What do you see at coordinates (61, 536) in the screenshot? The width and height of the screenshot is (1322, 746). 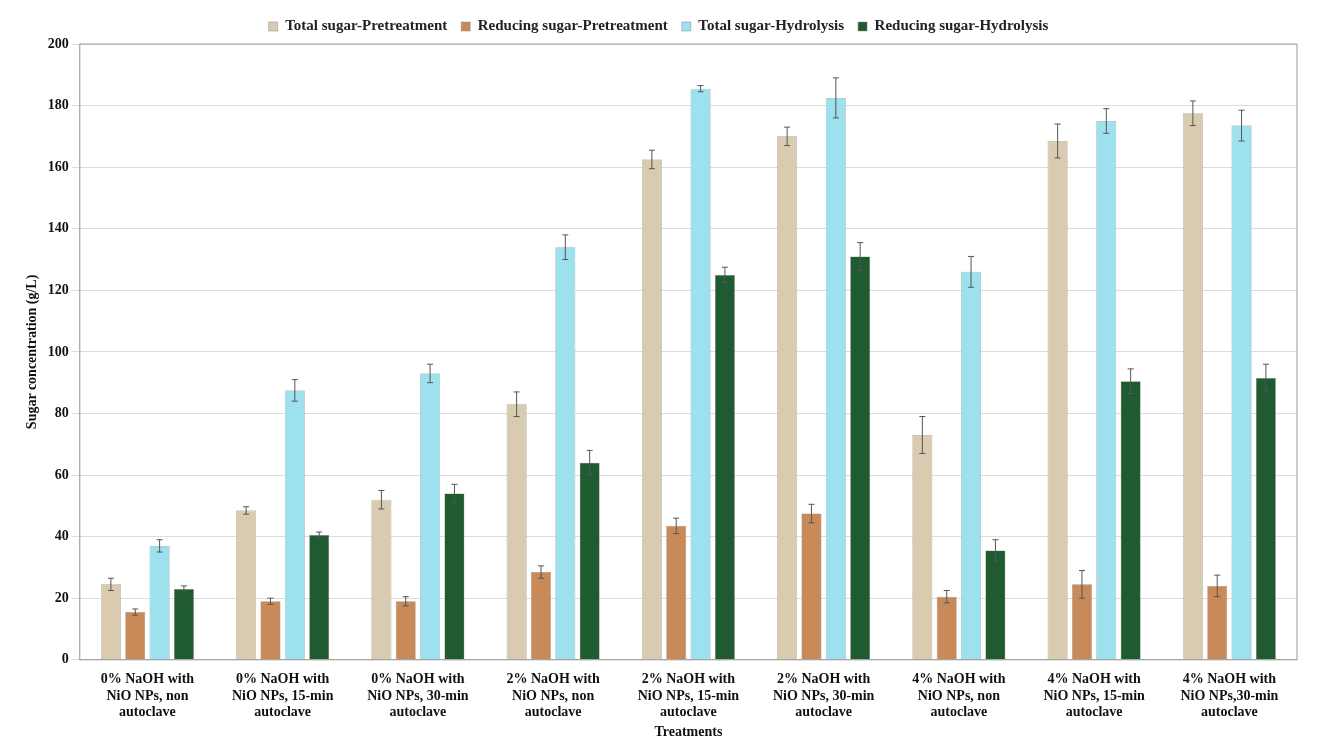 I see `y-tick-label: 40` at bounding box center [61, 536].